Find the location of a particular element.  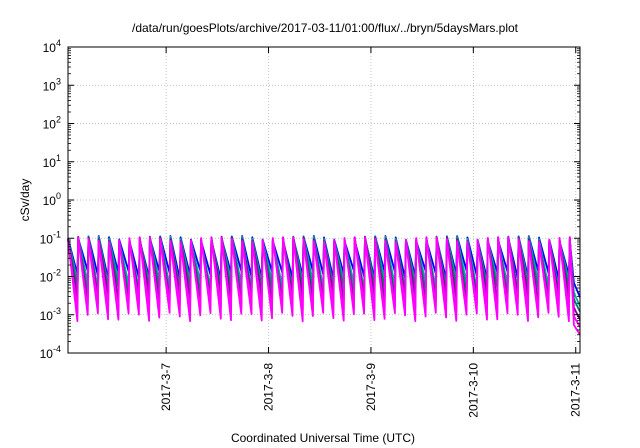

x-tick-label: 2017-3-10 is located at coordinates (473, 390).